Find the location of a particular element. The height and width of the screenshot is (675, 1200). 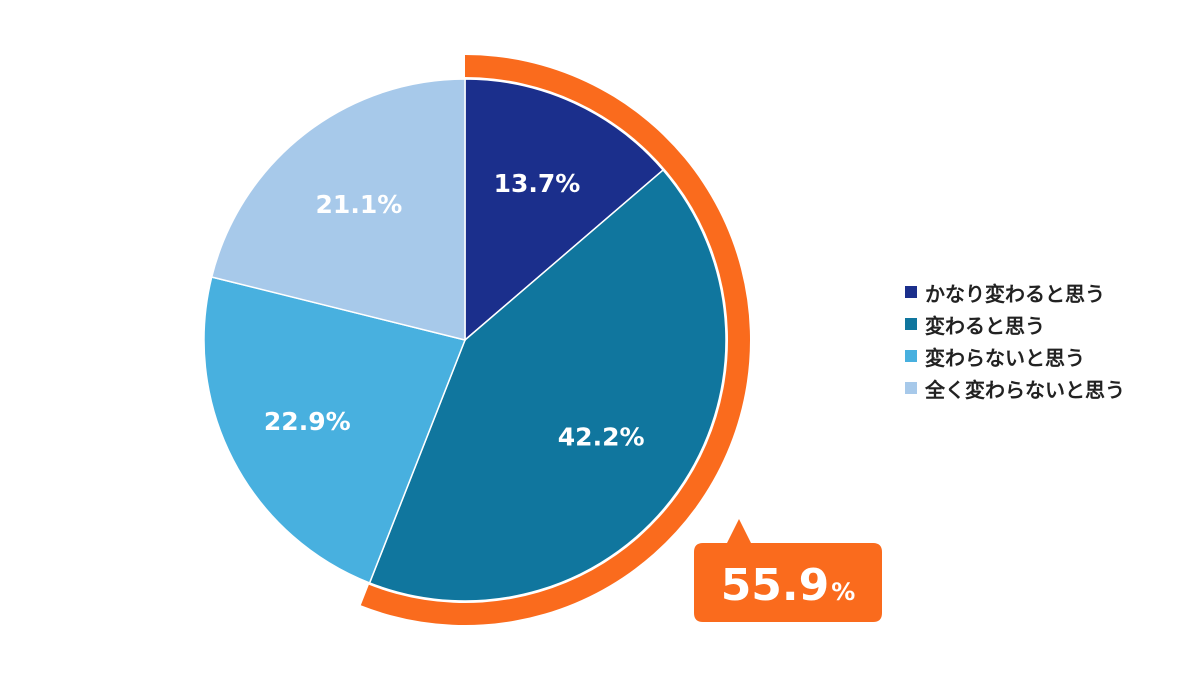

slice-label-2: 42.2% is located at coordinates (601, 436).